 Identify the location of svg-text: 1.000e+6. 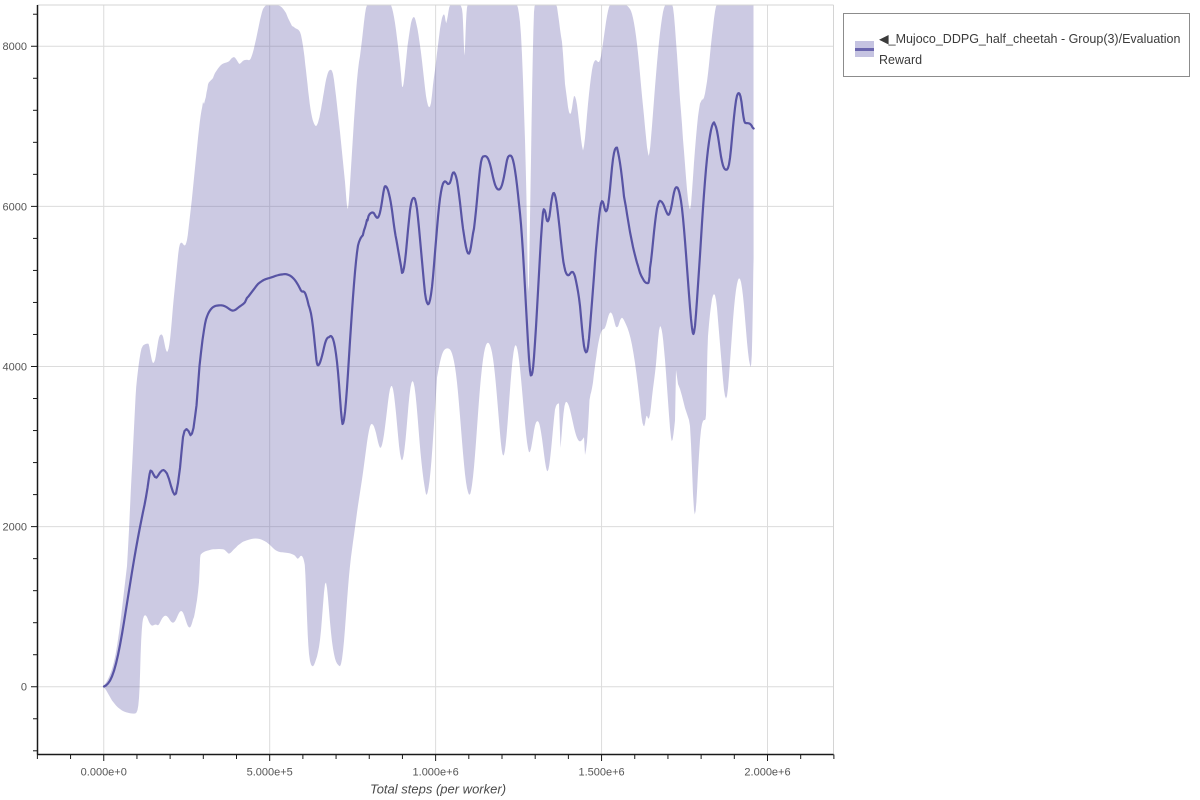
(436, 773).